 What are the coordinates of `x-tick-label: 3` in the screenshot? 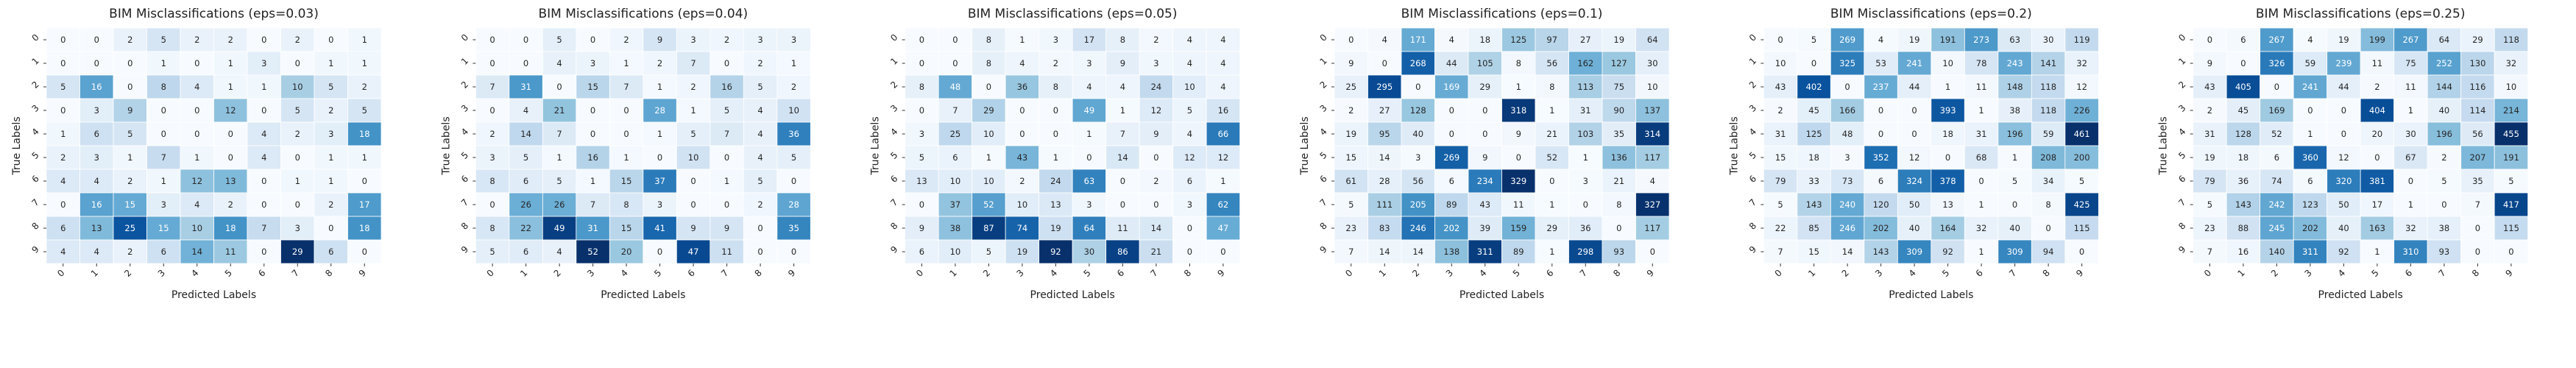 It's located at (1878, 273).